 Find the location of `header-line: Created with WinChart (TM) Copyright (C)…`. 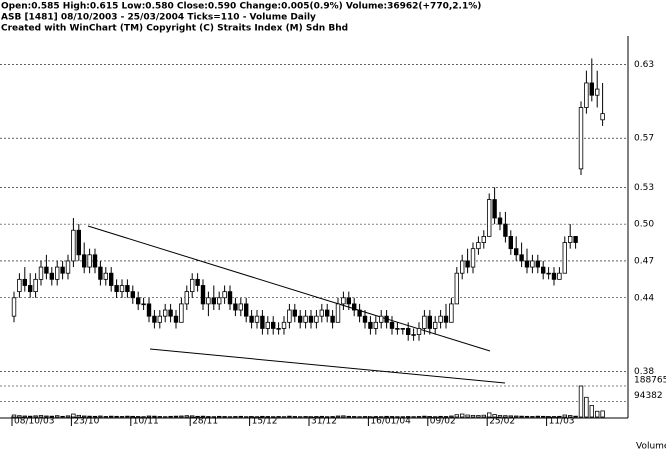

header-line: Created with WinChart (TM) Copyright (C)… is located at coordinates (174, 29).